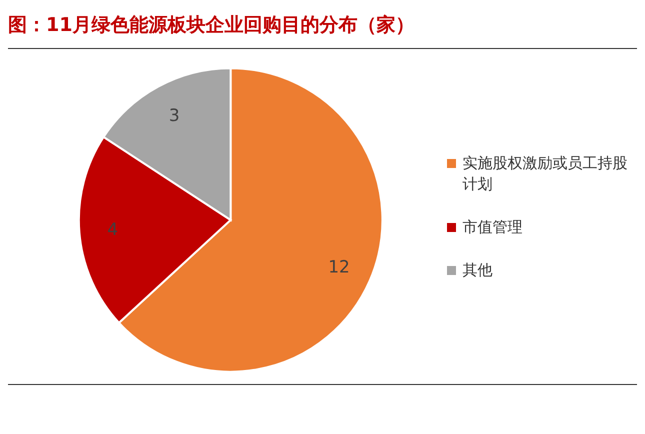 The height and width of the screenshot is (434, 645). I want to click on legend-label: 市值管理, so click(492, 227).